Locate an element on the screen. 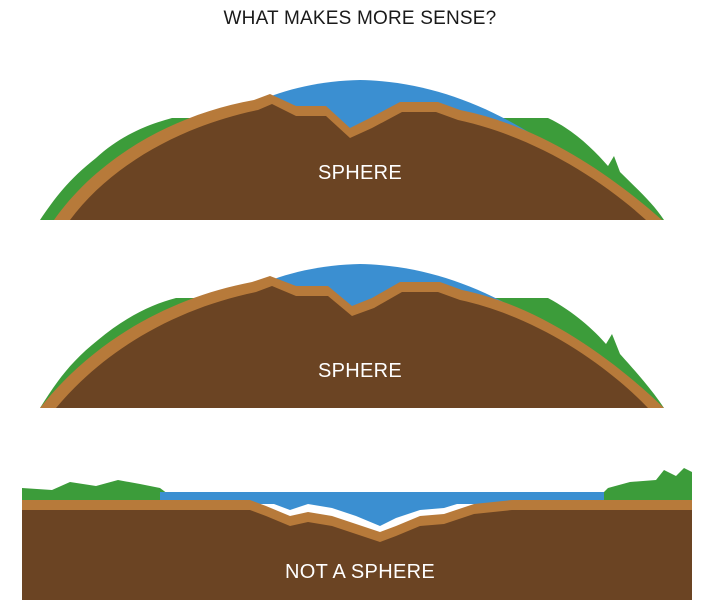  earth-layer is located at coordinates (357, 555).